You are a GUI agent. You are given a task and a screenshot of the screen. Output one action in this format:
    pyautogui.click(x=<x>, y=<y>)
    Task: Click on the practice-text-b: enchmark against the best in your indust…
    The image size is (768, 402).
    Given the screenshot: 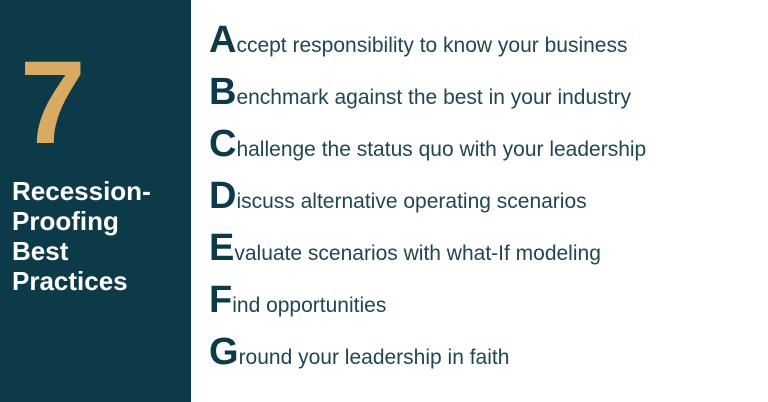 What is the action you would take?
    pyautogui.click(x=433, y=97)
    